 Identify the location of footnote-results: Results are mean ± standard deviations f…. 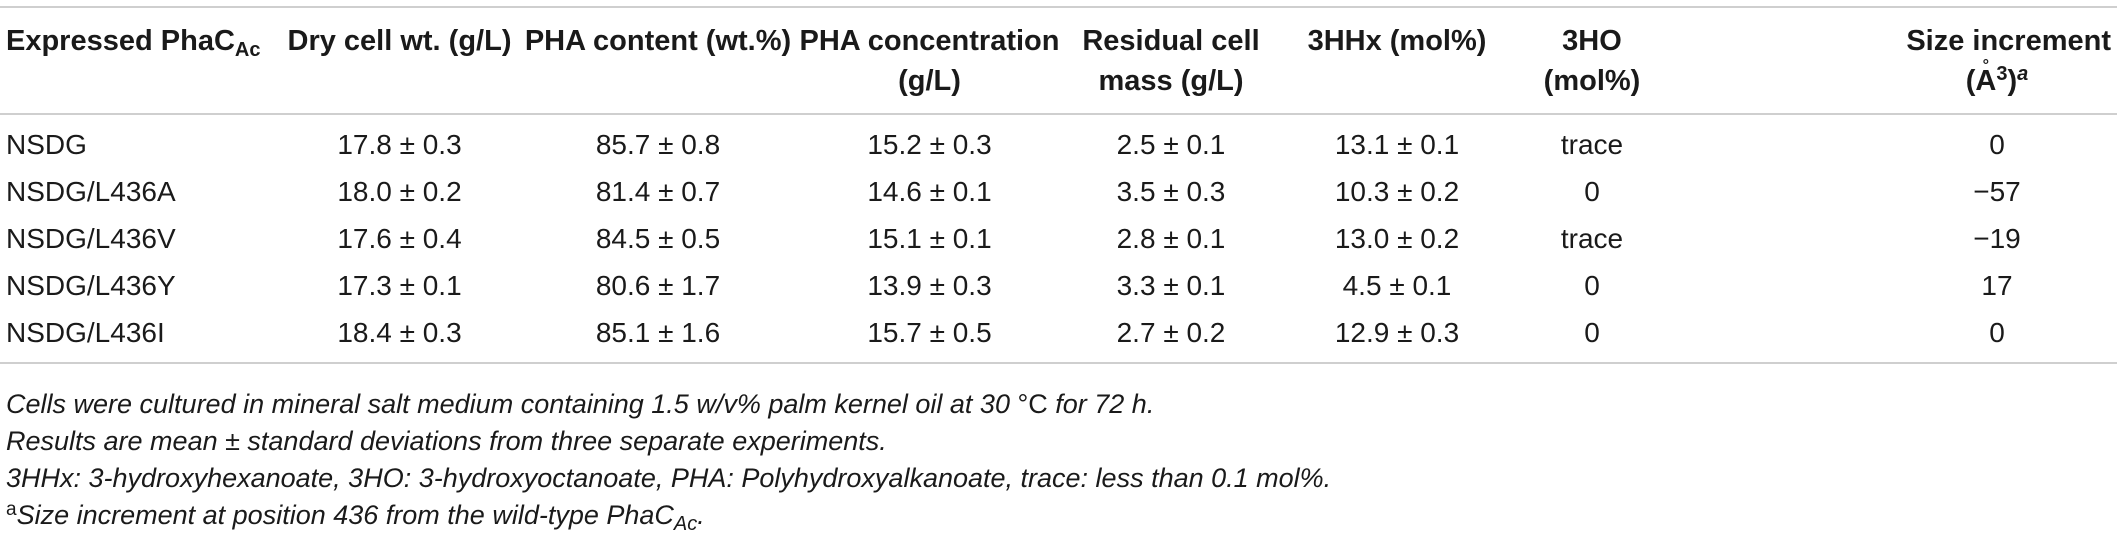
(446, 441).